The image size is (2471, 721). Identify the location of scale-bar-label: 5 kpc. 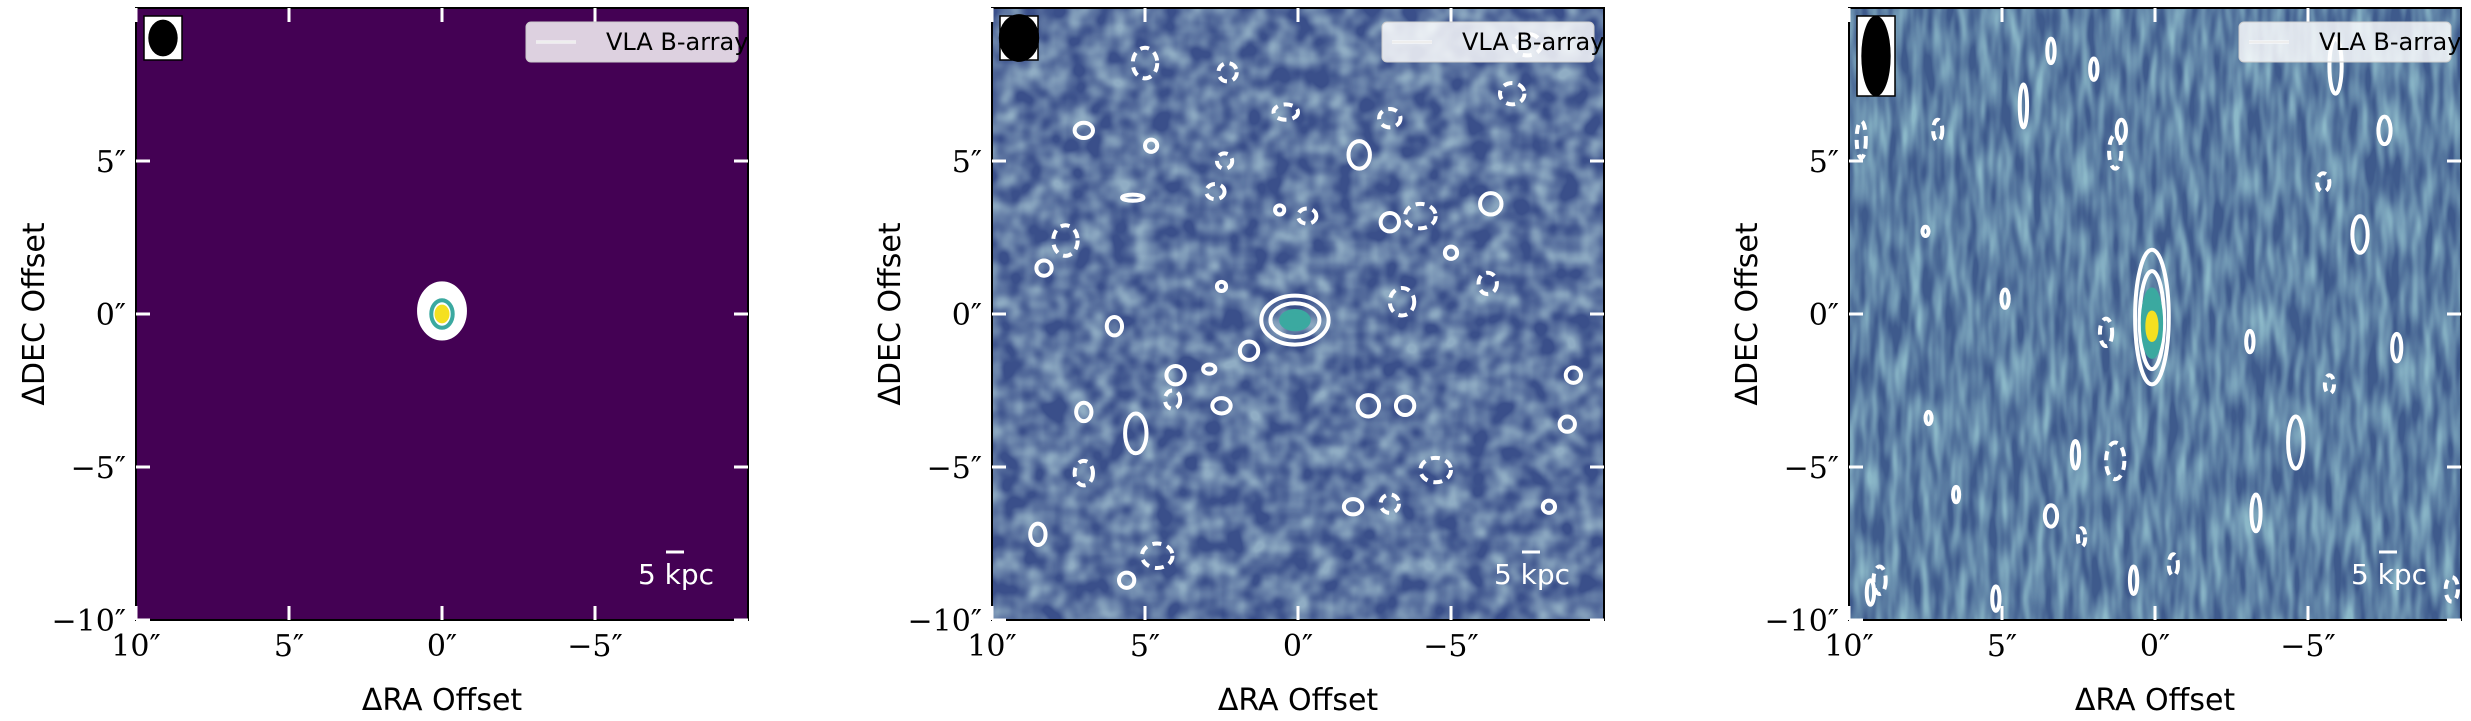
(2389, 574).